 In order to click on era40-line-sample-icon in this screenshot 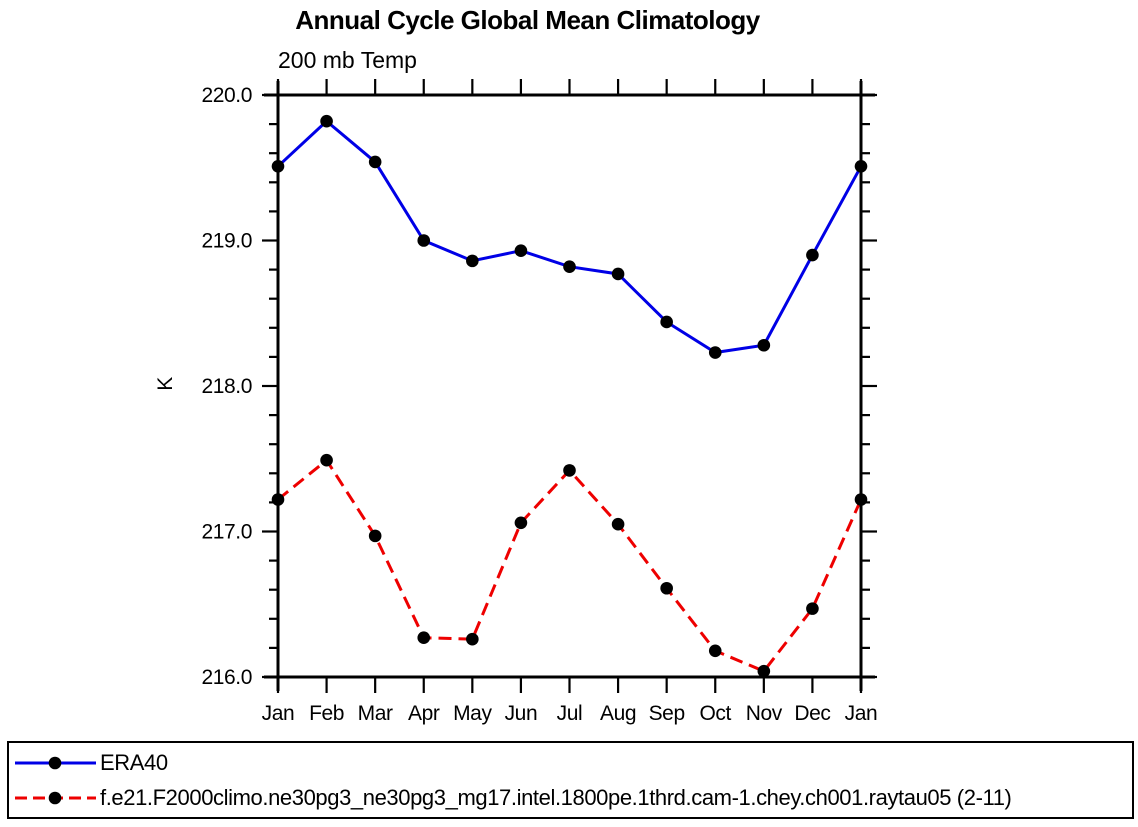, I will do `click(55, 762)`.